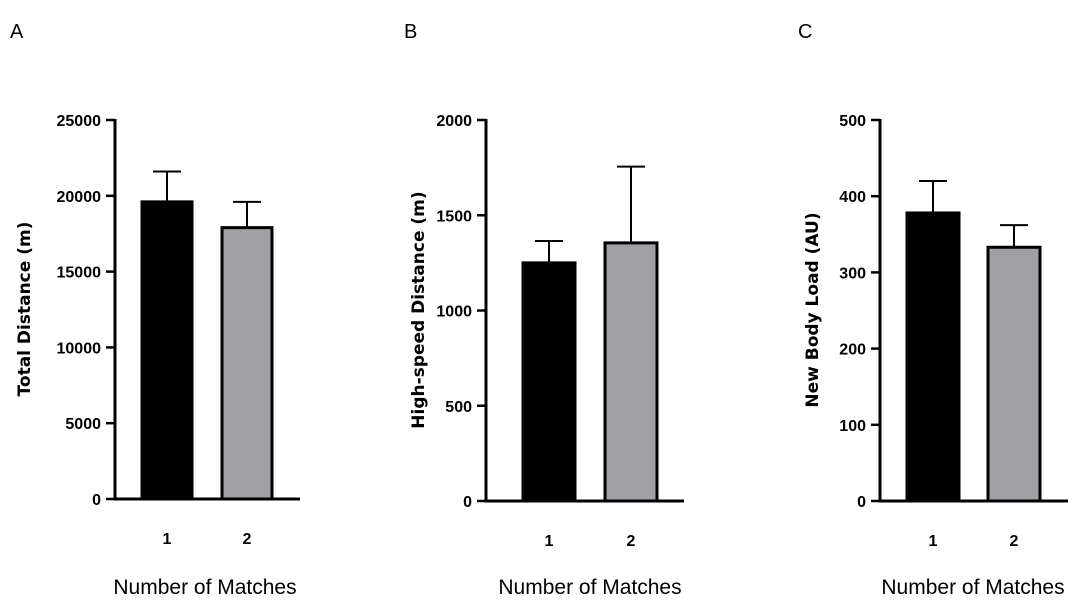 This screenshot has height=601, width=1074. I want to click on y-axis-title: Total Distance (m), so click(25, 309).